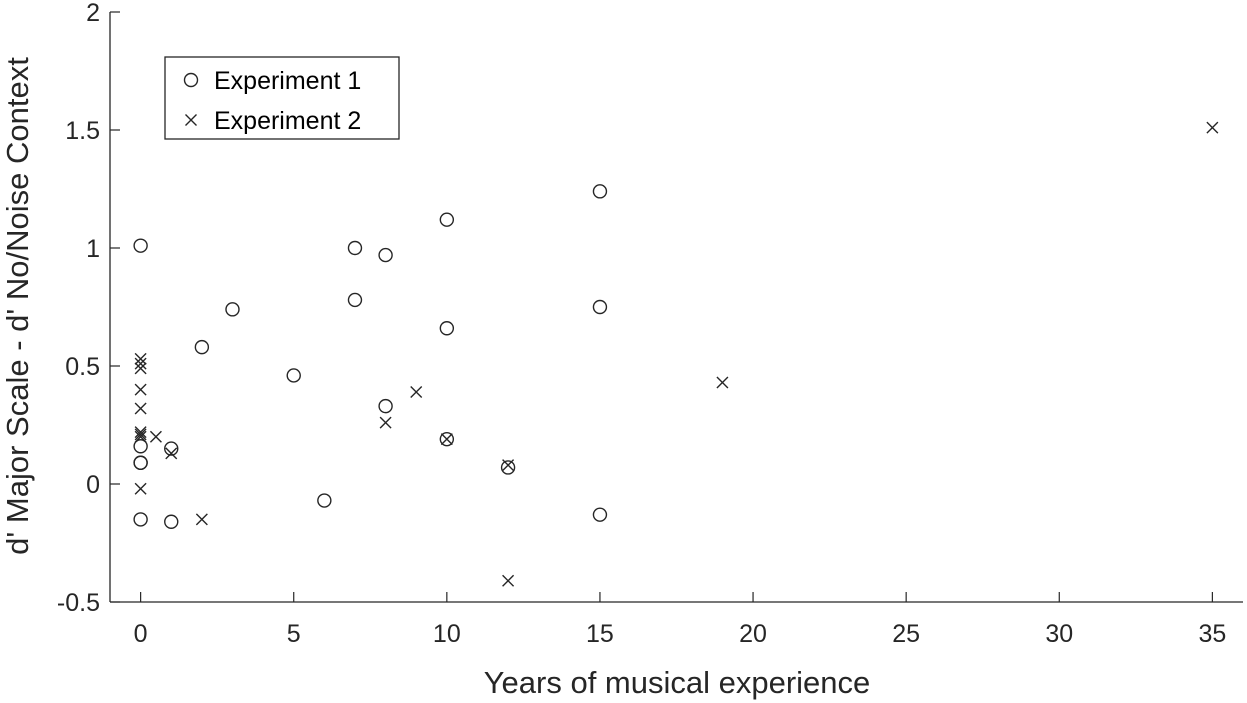 The image size is (1247, 703). Describe the element at coordinates (677, 682) in the screenshot. I see `x-axis-label: Years of musical experience` at that location.